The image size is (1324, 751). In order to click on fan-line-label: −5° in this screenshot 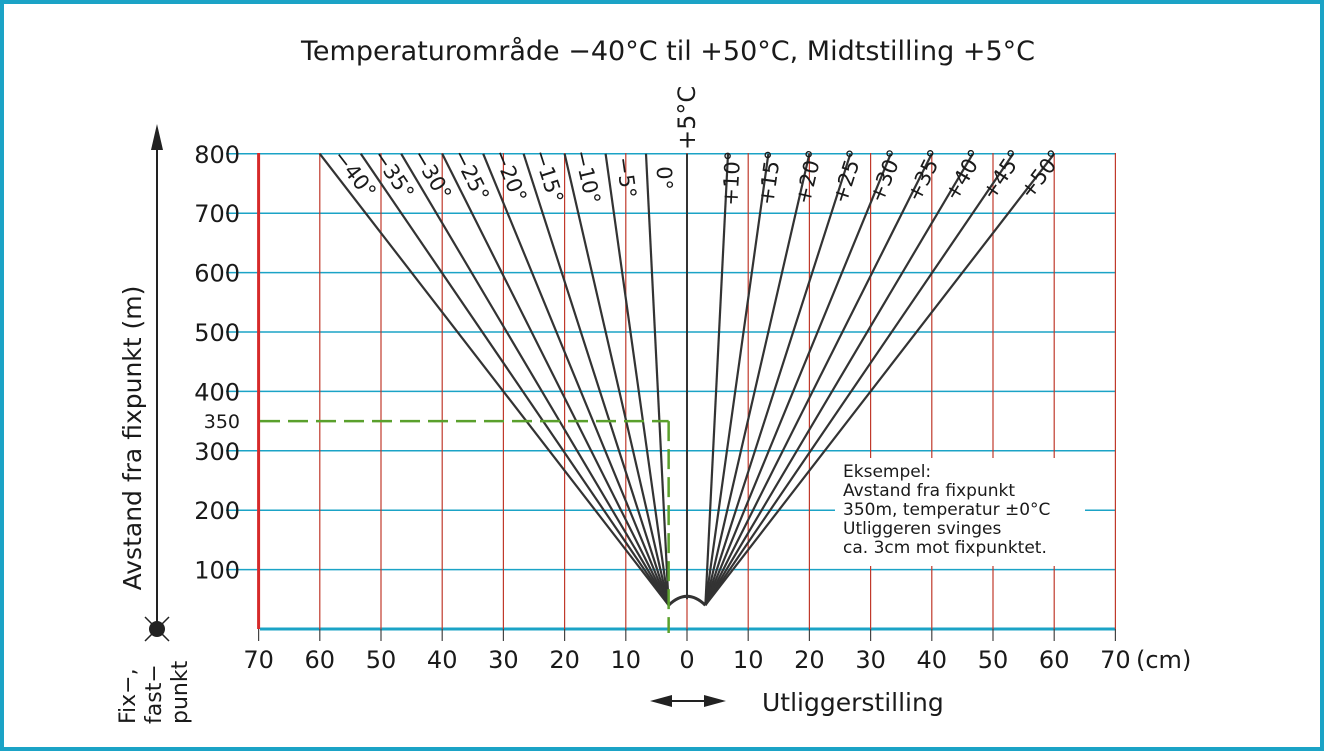, I will do `click(625, 177)`.